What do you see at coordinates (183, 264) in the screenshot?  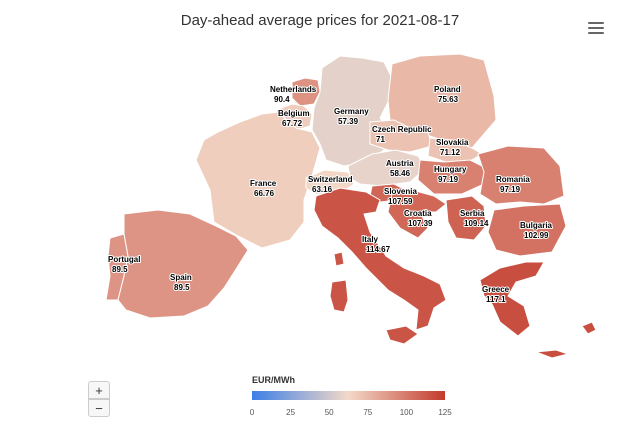 I see `country-shape-spain` at bounding box center [183, 264].